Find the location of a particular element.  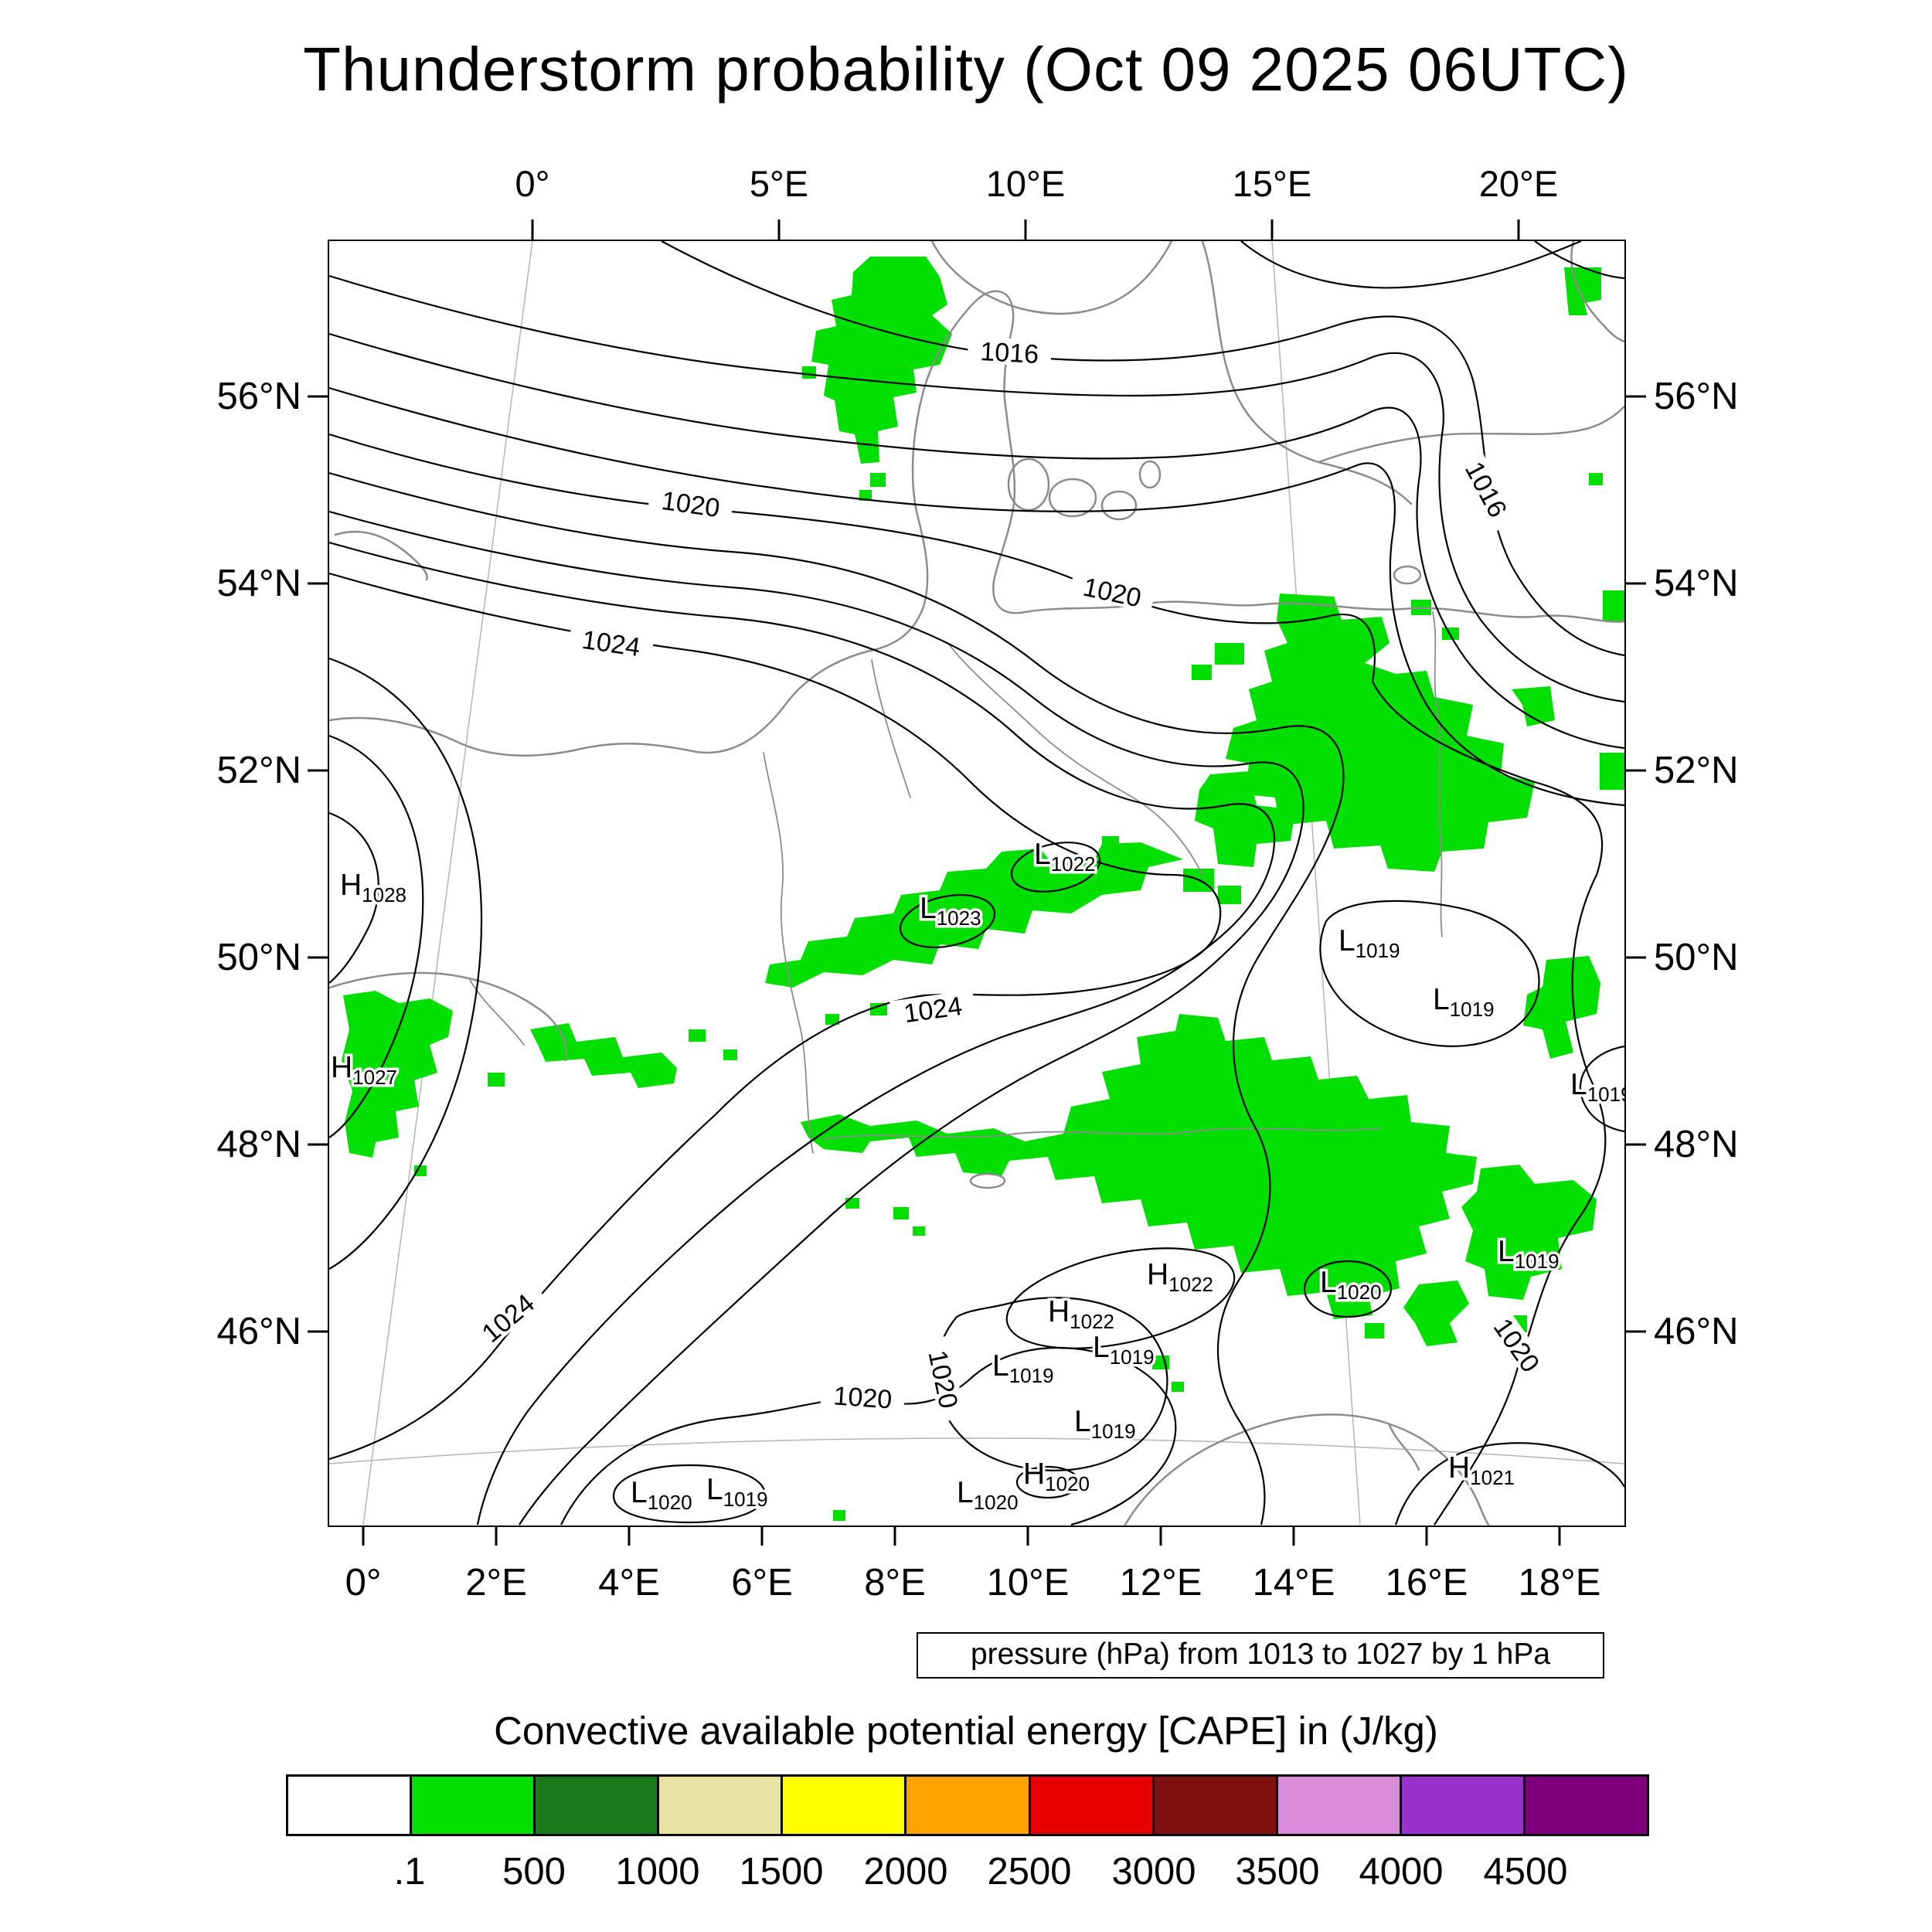

colorbar-label: .1 is located at coordinates (410, 1872).